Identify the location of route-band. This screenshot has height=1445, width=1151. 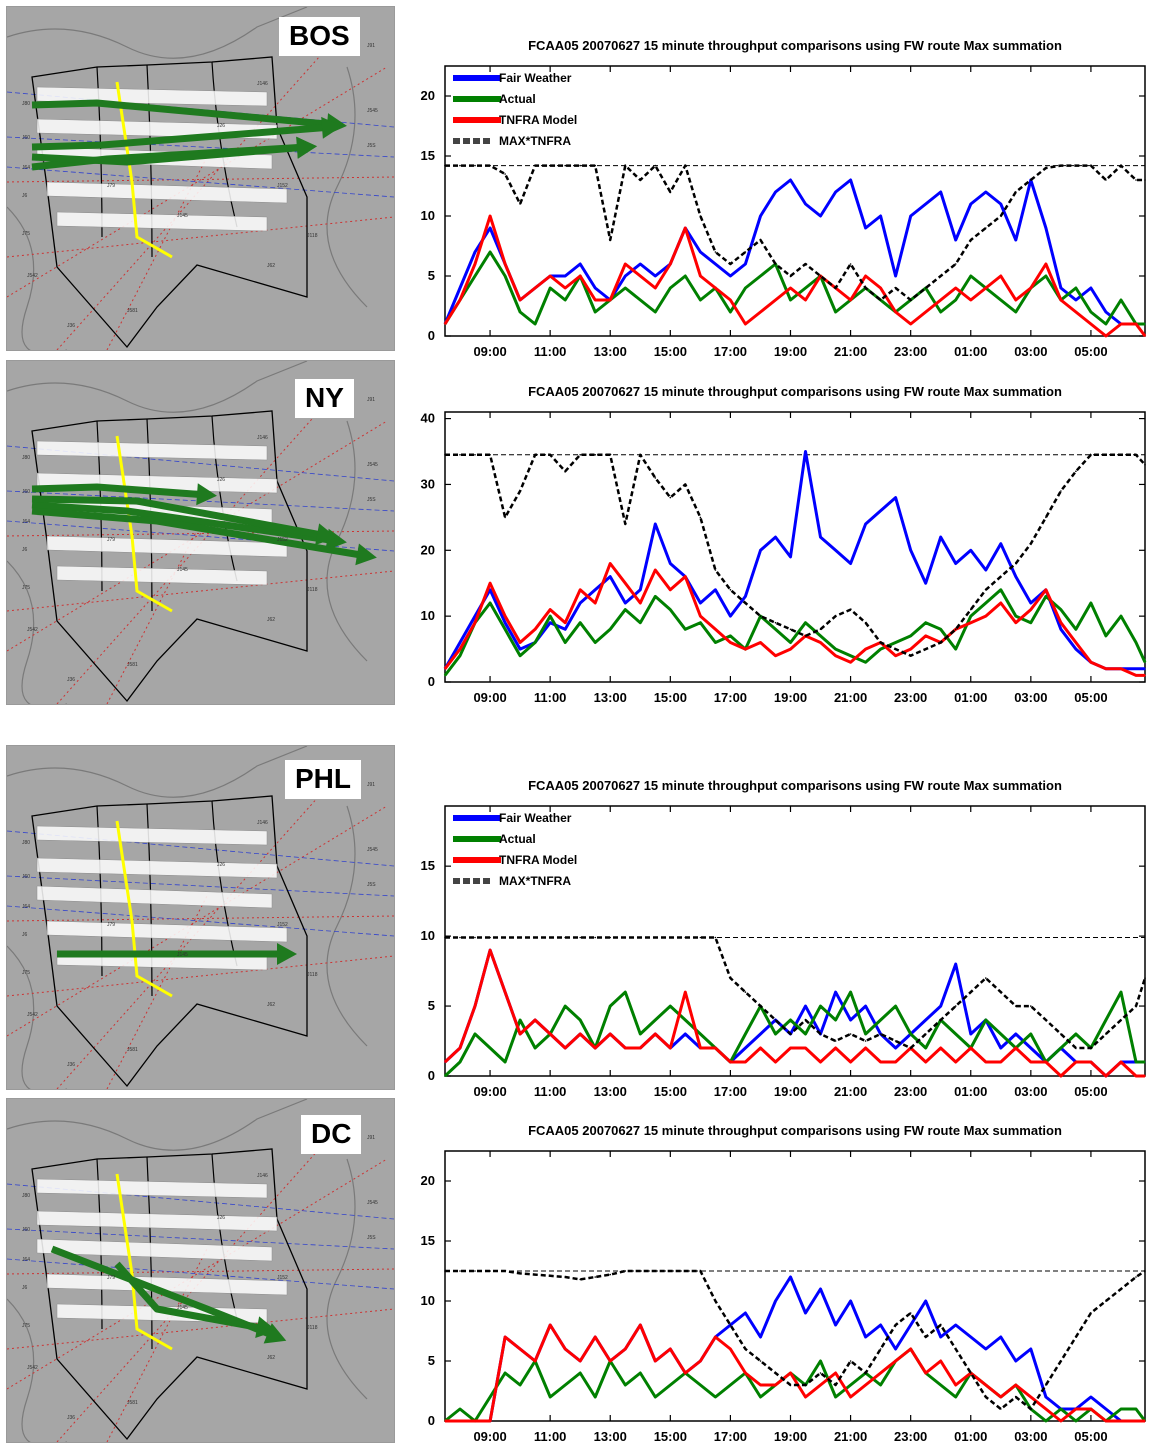
(167, 192).